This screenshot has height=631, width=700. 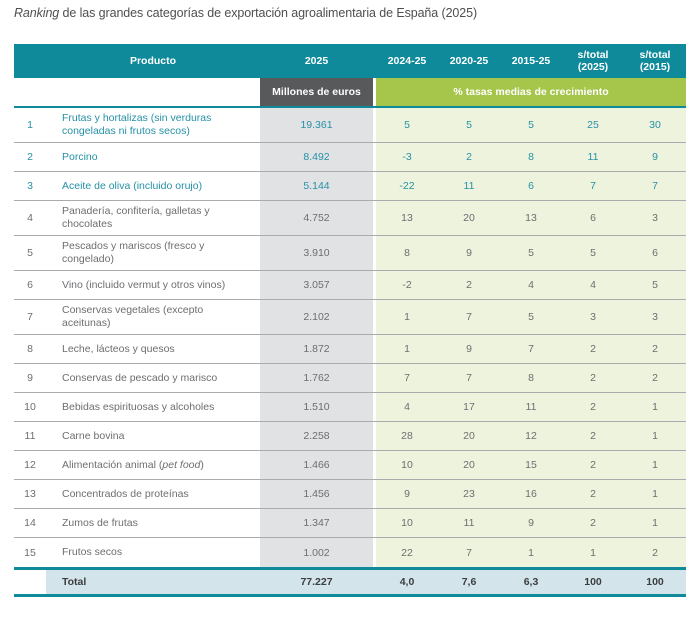 What do you see at coordinates (531, 582) in the screenshot?
I see `total-rate: 6,3` at bounding box center [531, 582].